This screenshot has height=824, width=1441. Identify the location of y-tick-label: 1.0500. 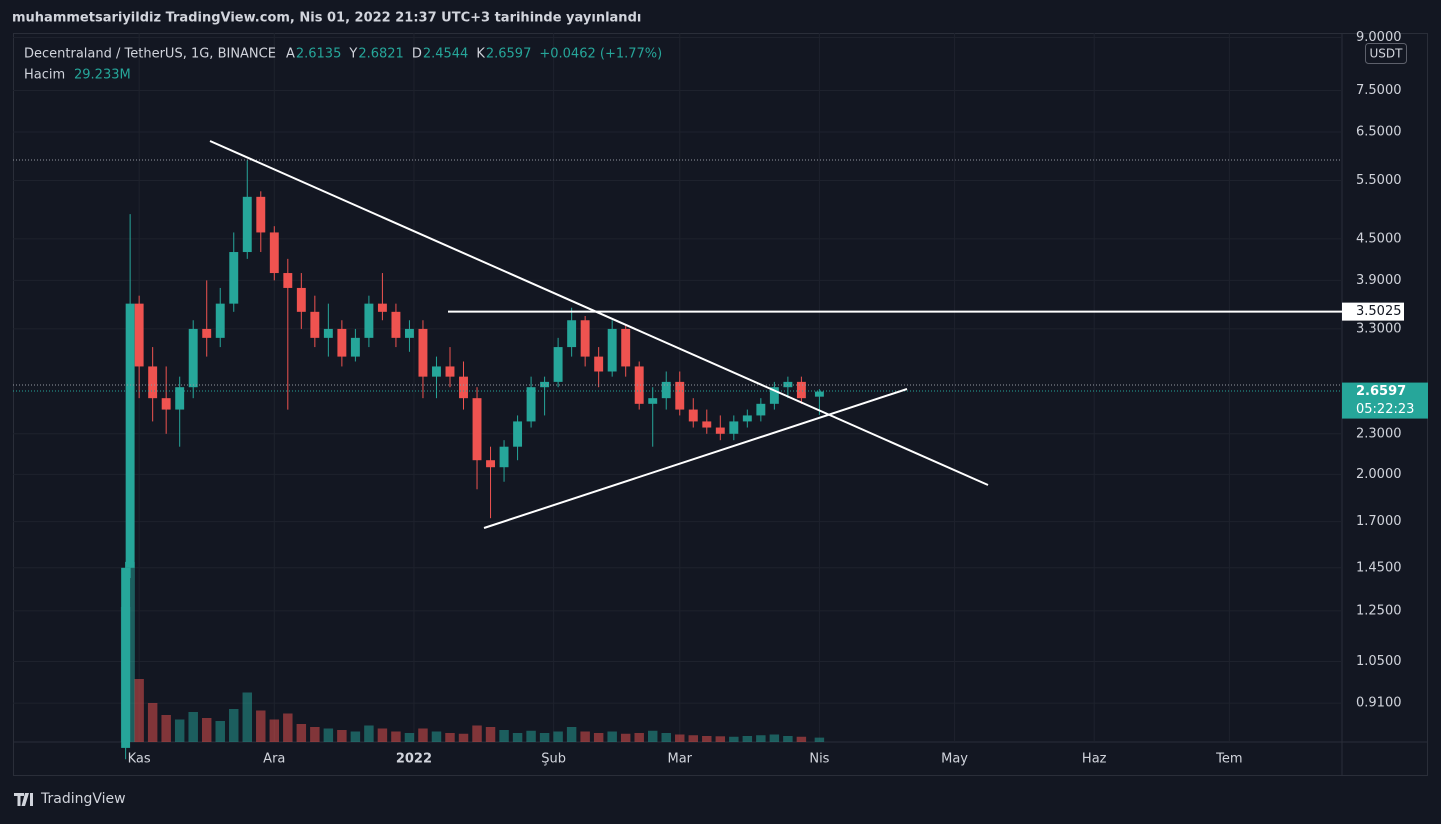
(1379, 661).